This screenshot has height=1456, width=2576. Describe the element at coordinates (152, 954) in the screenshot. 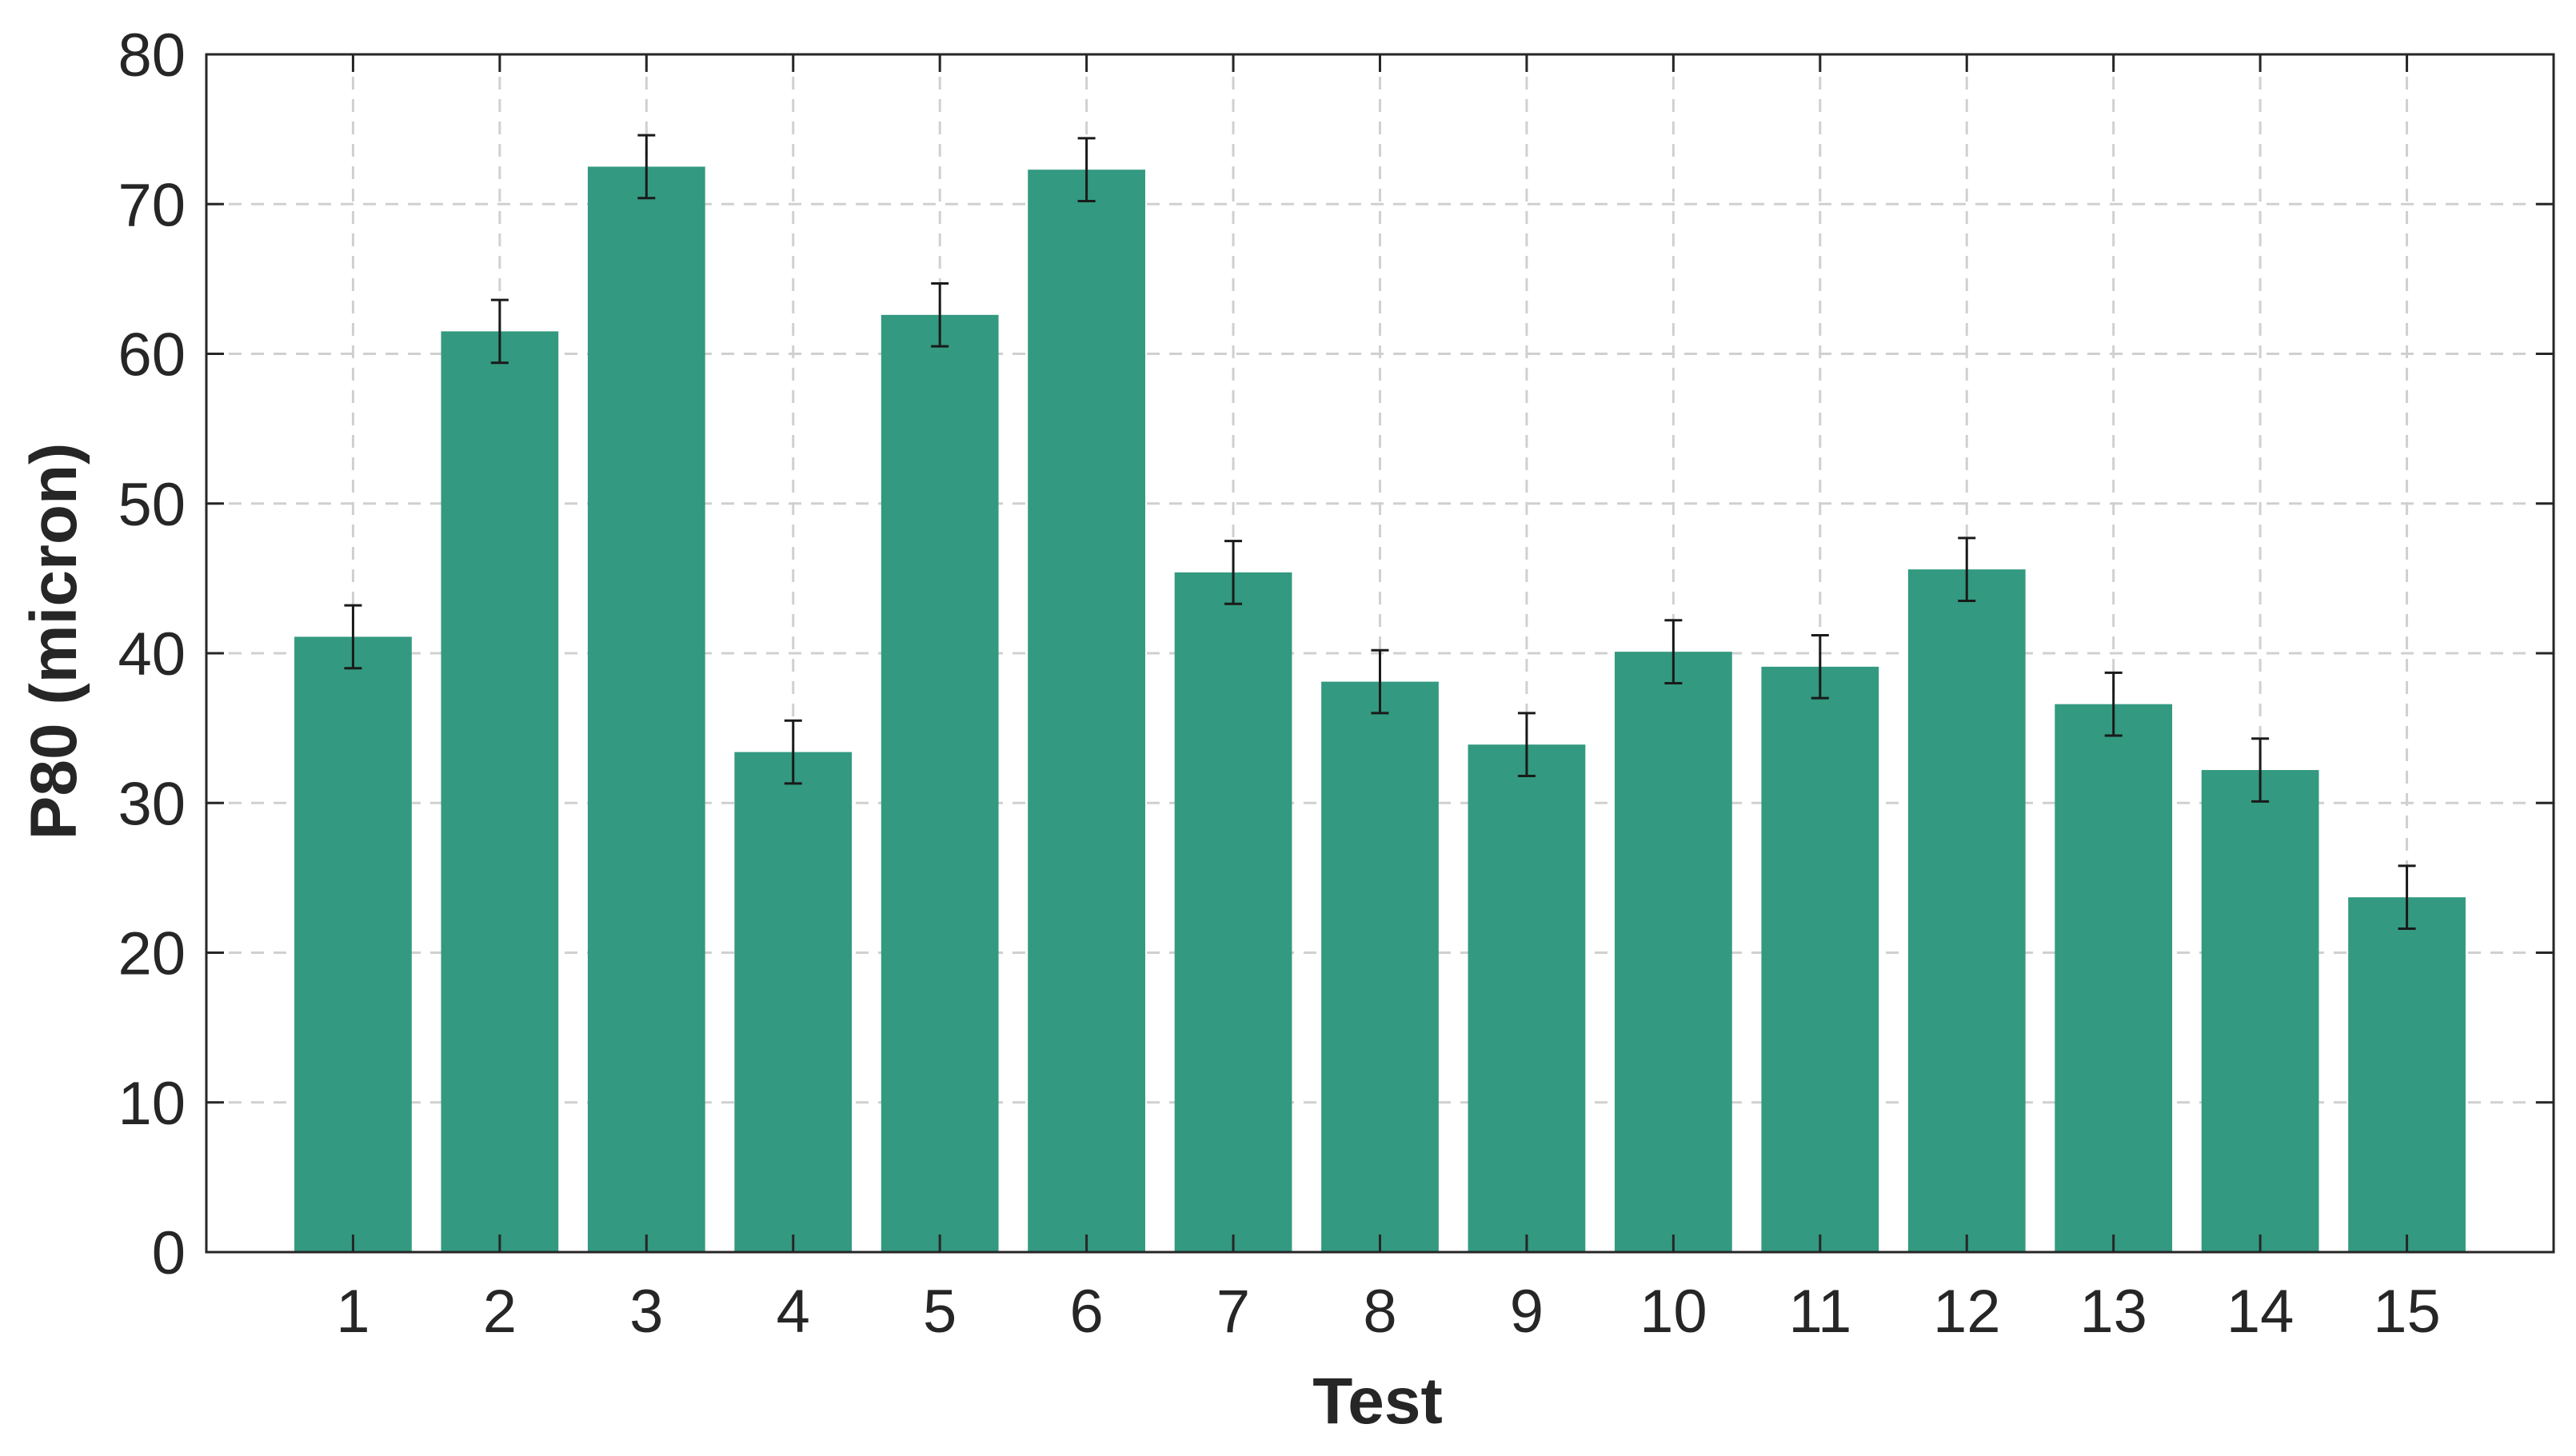

I see `y-tick-label: 20` at that location.